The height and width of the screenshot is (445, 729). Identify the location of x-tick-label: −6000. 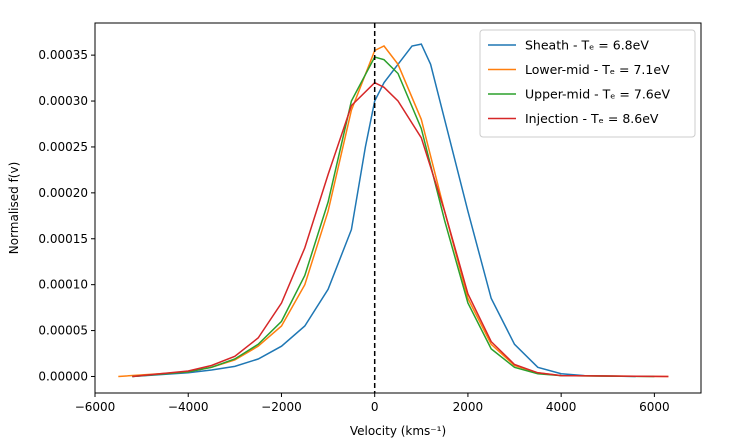
(95, 407).